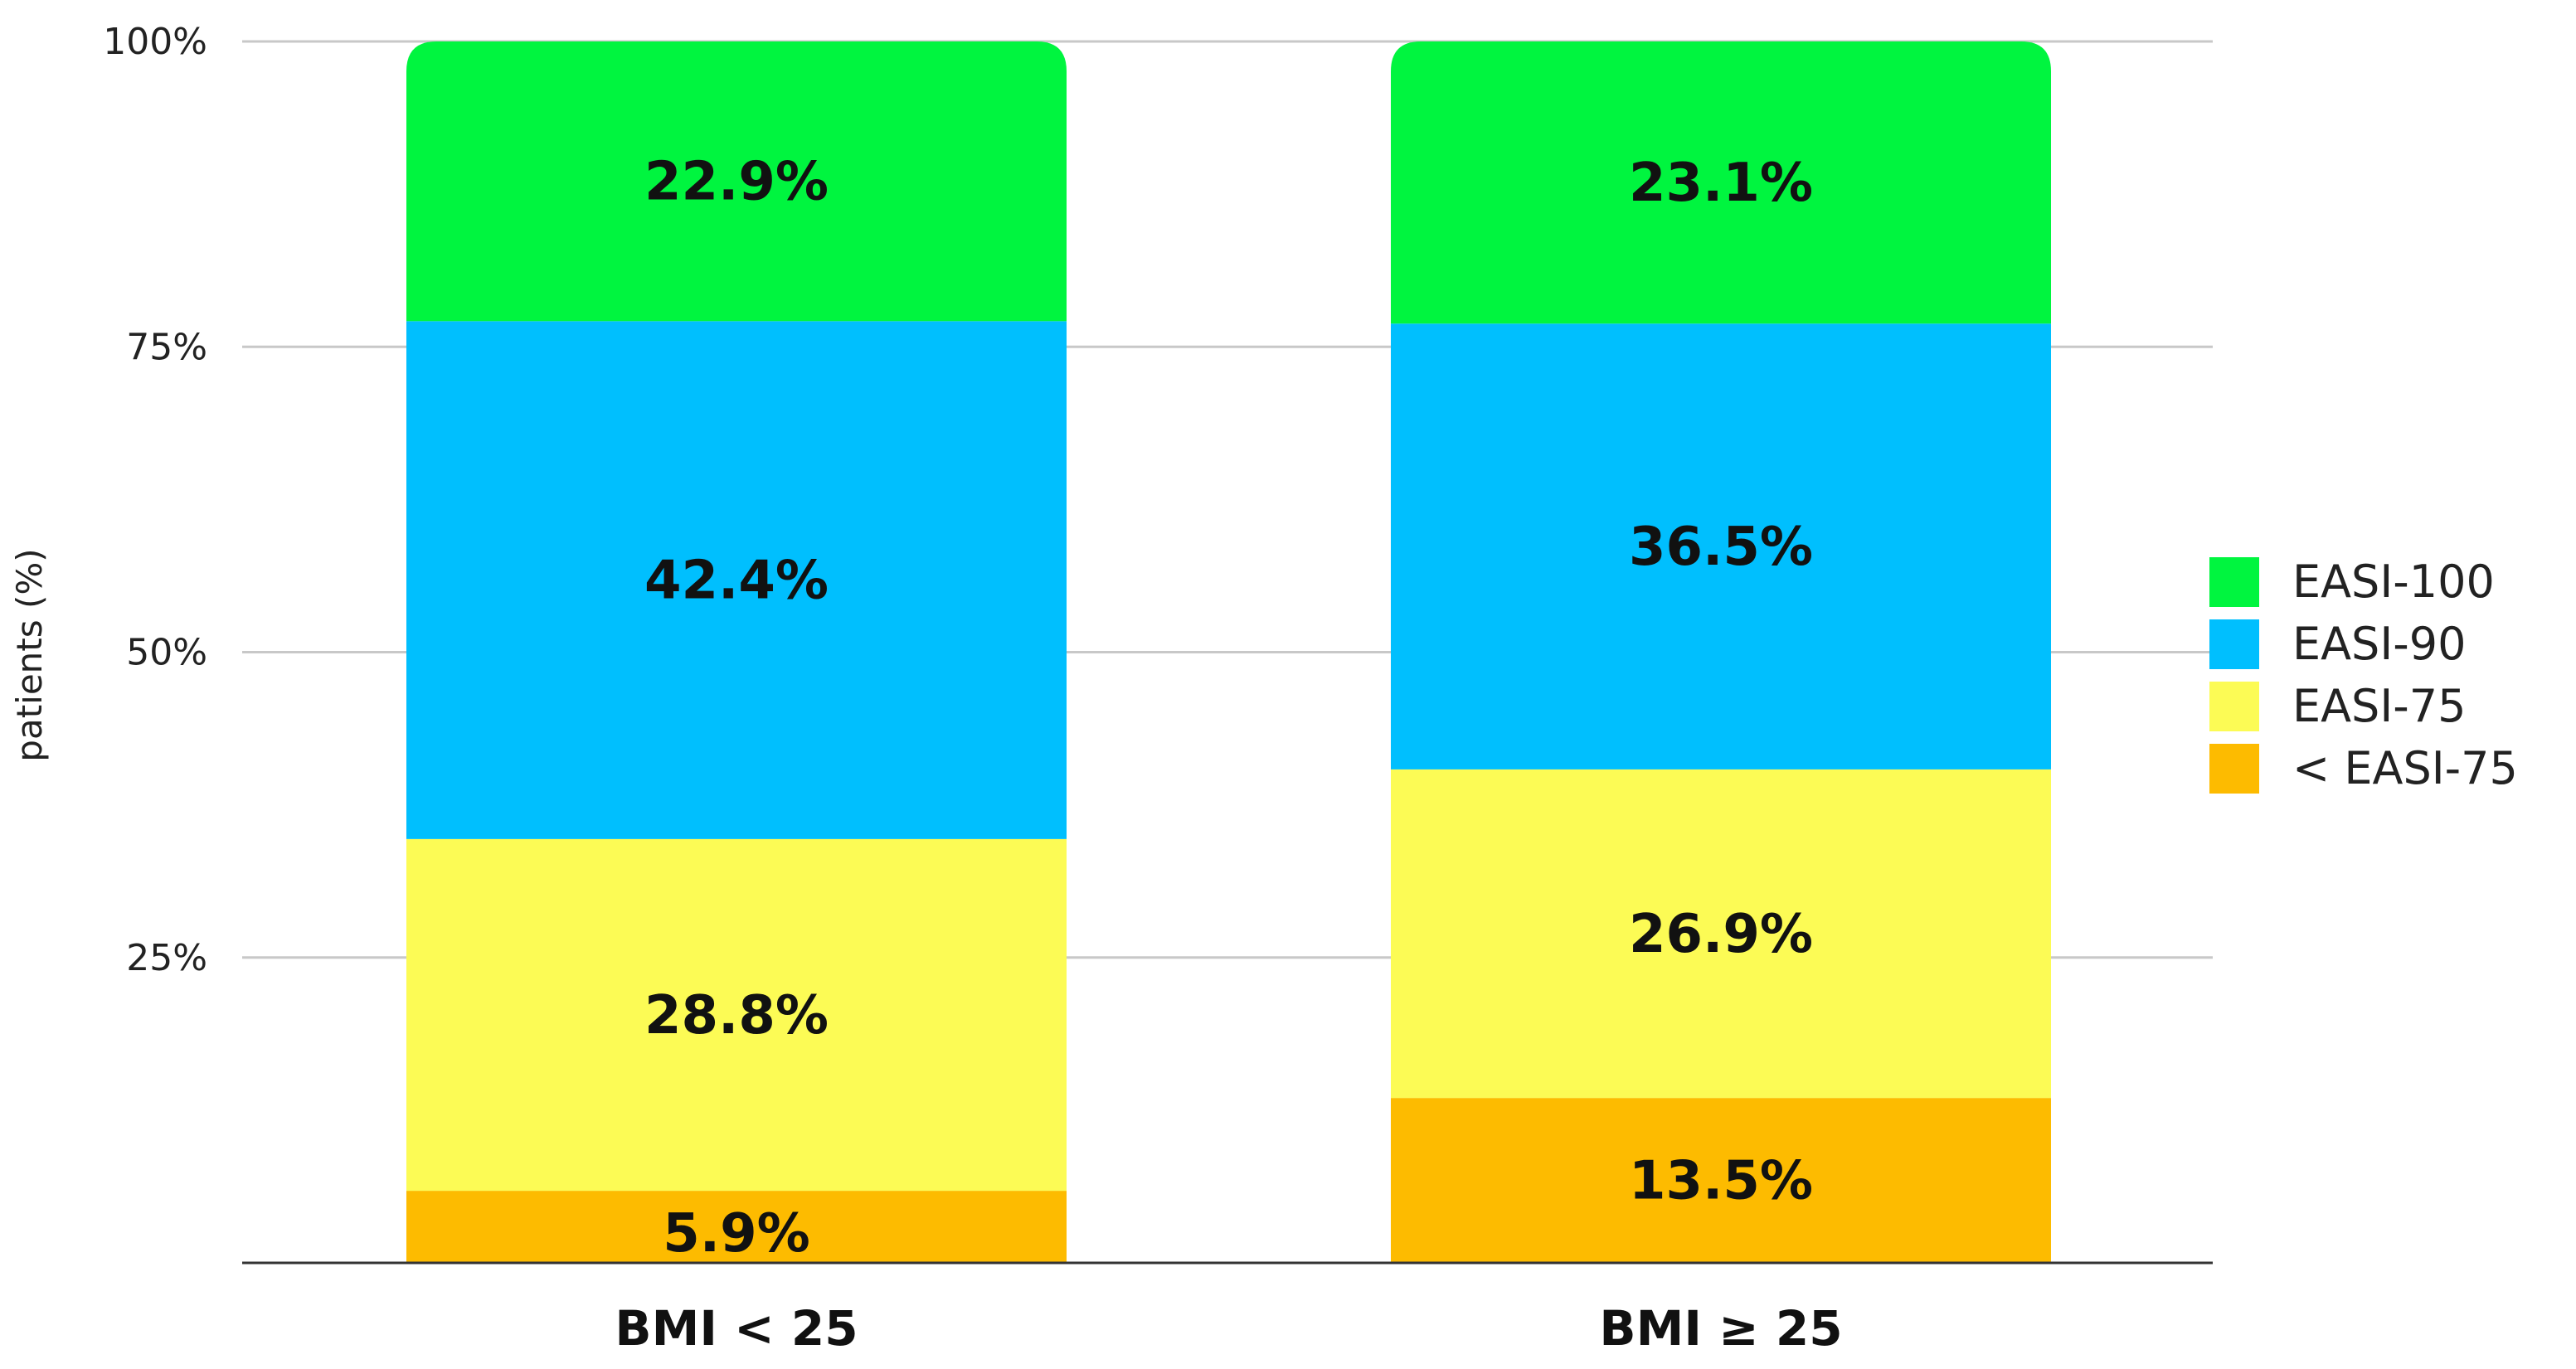 The width and height of the screenshot is (2576, 1369). I want to click on legend-label: EASI-75, so click(2379, 706).